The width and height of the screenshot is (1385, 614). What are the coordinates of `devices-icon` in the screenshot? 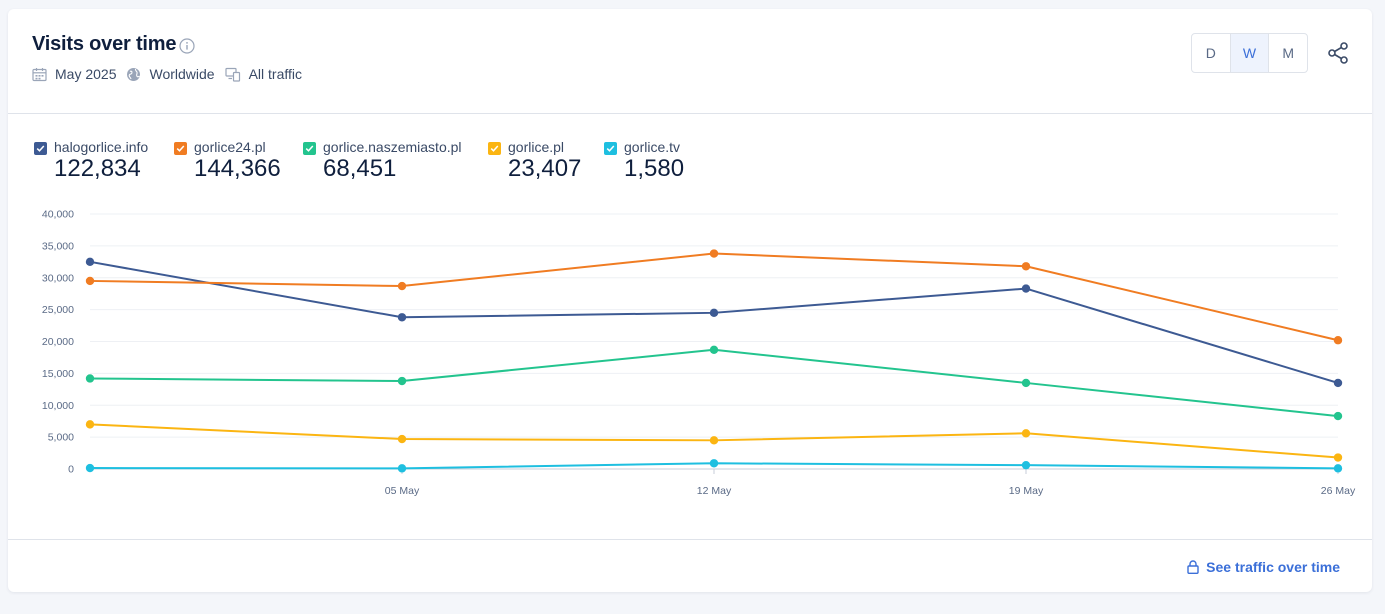 It's located at (232, 74).